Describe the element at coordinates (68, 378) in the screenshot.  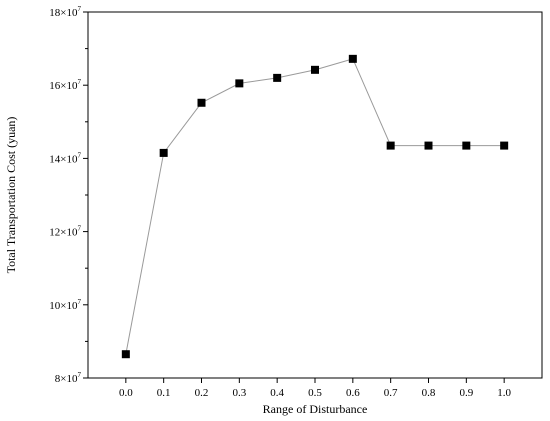
I see `y-tick-label: 8×10⁷` at that location.